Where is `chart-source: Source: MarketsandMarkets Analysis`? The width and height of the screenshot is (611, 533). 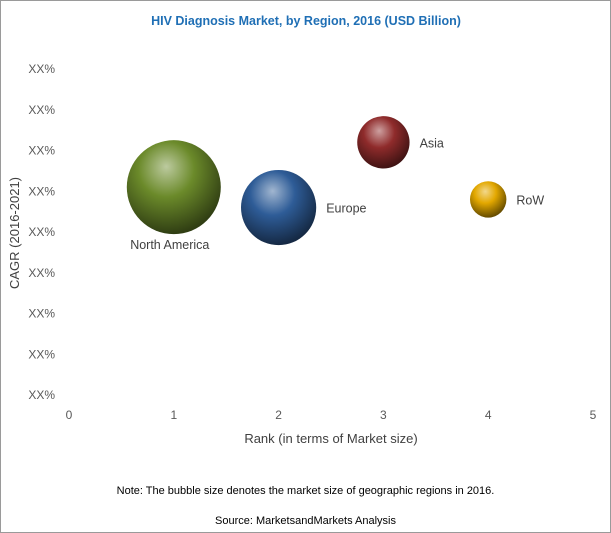 chart-source: Source: MarketsandMarkets Analysis is located at coordinates (305, 521).